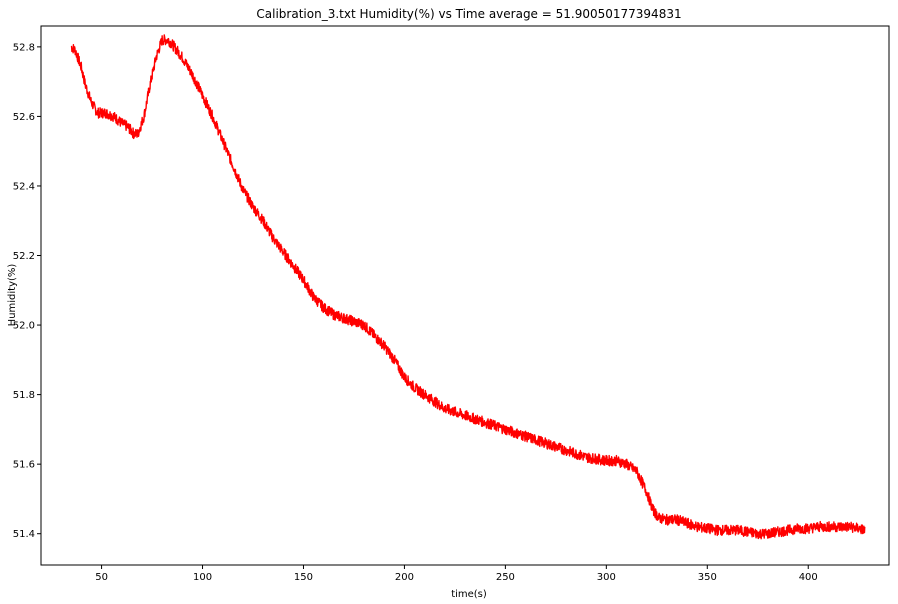 This screenshot has width=898, height=604. What do you see at coordinates (101, 577) in the screenshot?
I see `x-tick-label: 50` at bounding box center [101, 577].